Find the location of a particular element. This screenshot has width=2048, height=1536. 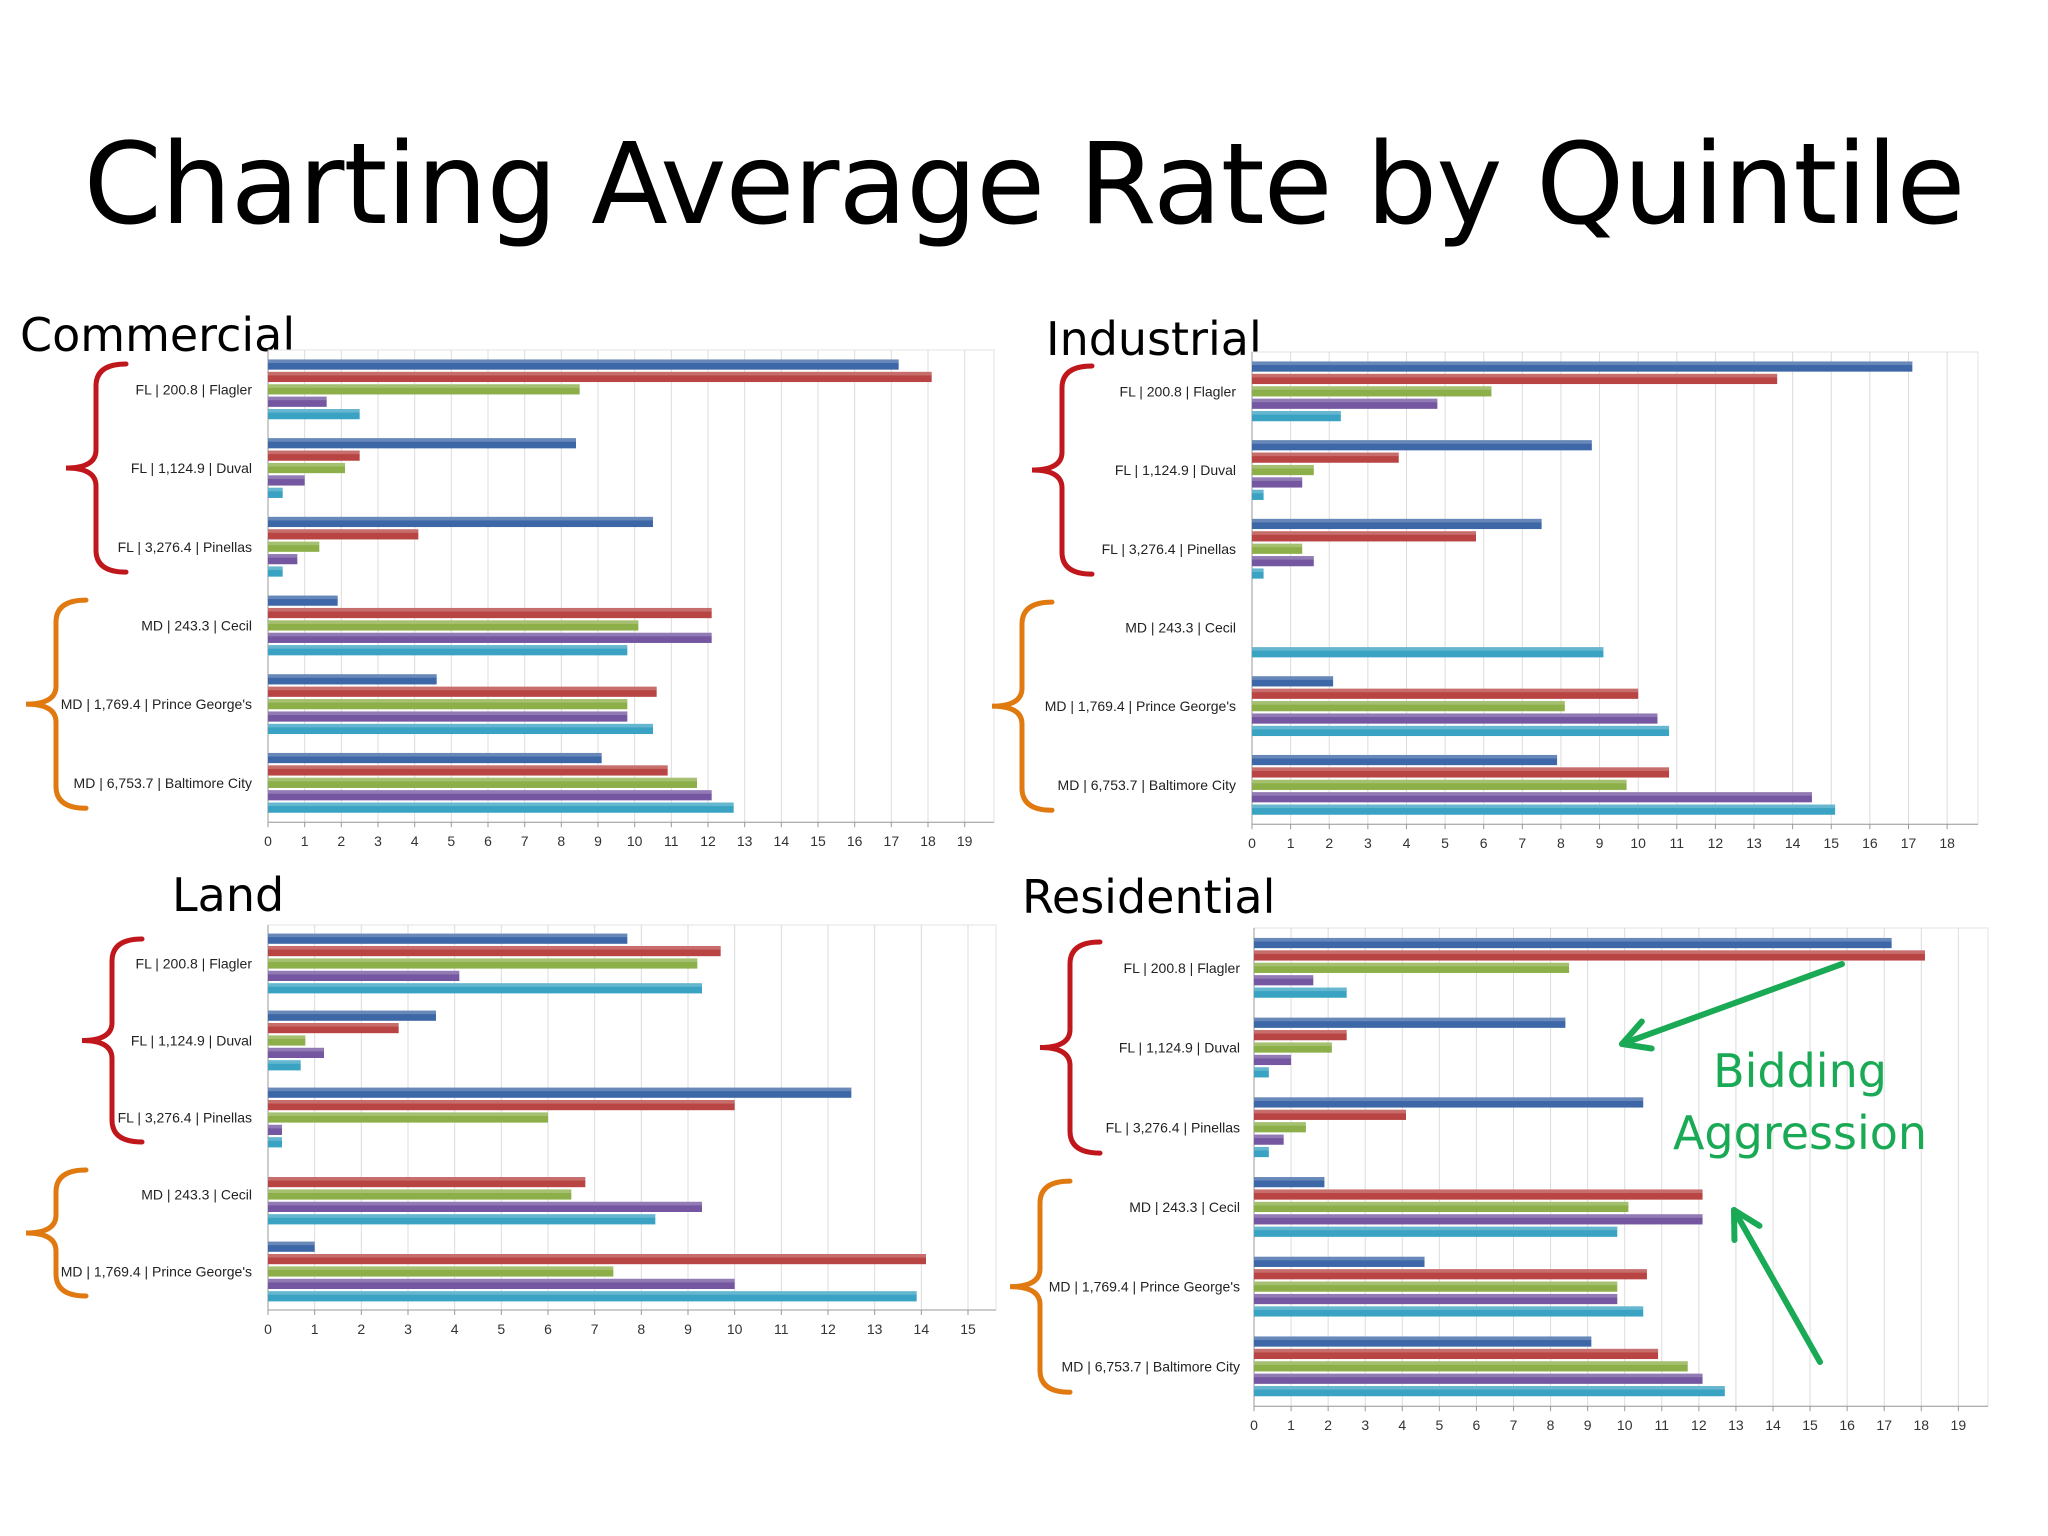

x-tick-label: 16 is located at coordinates (855, 841).